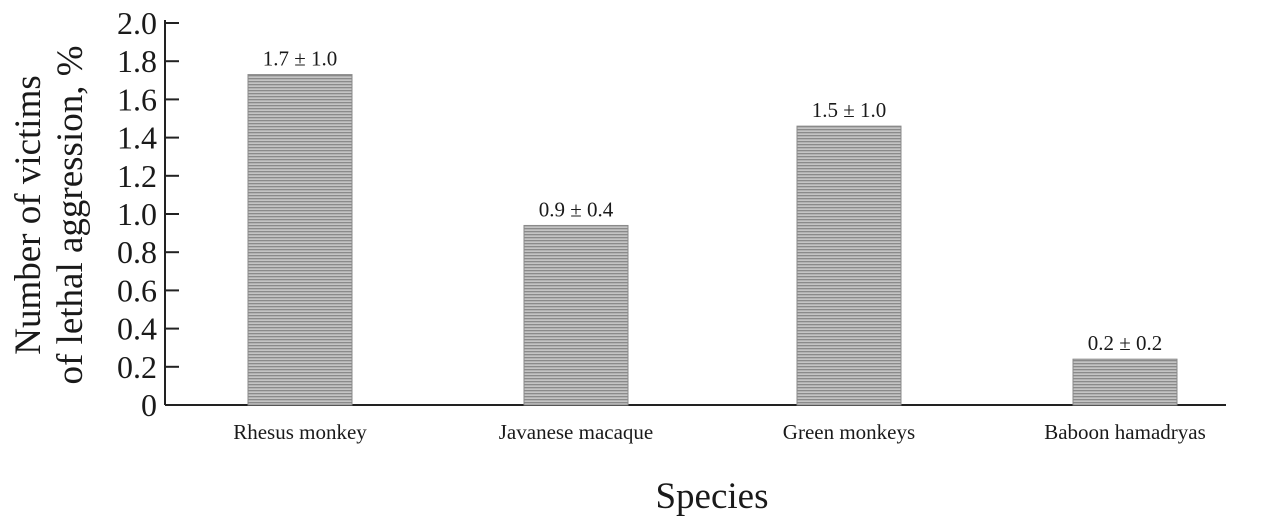 This screenshot has height=521, width=1261. Describe the element at coordinates (137, 61) in the screenshot. I see `y-tick-label: 1.8` at that location.